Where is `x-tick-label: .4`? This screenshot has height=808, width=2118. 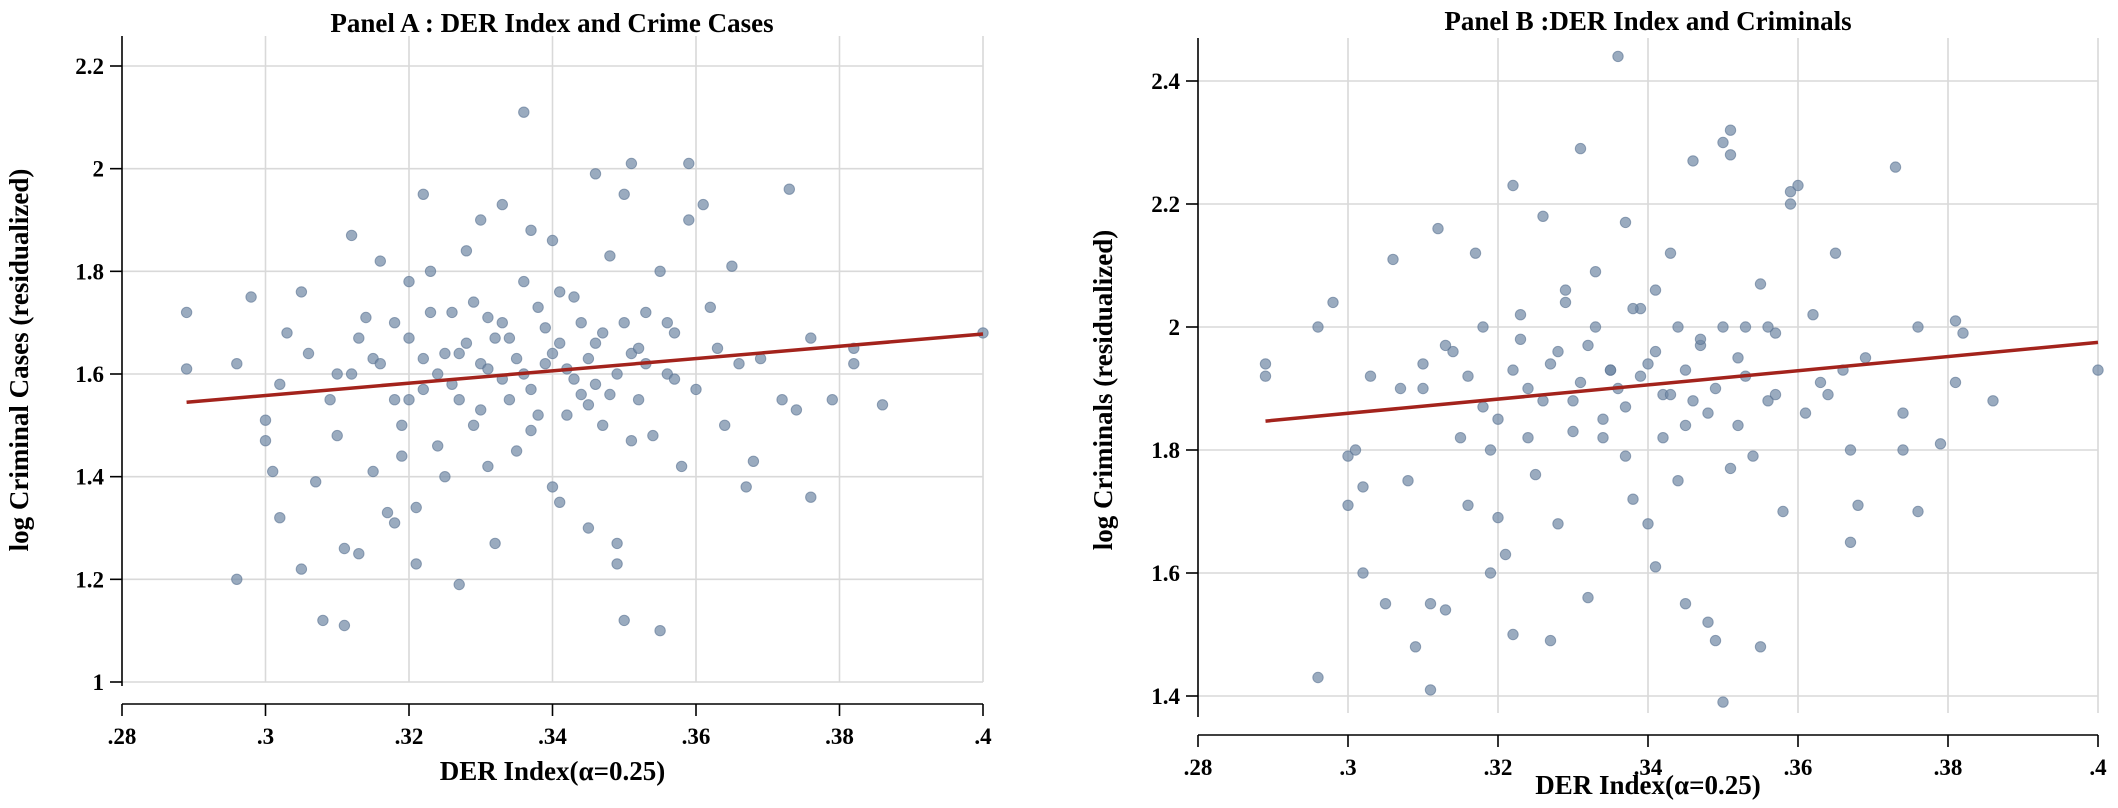
x-tick-label: .4 is located at coordinates (2098, 767).